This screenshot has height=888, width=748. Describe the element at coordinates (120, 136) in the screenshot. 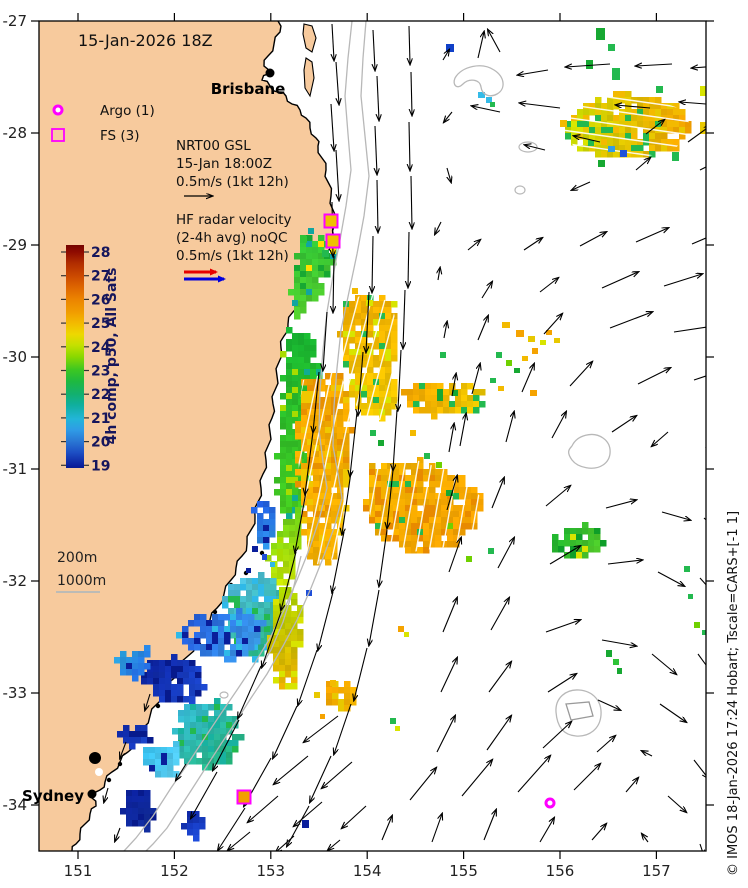

I see `fs-legend-label: FS (3)` at that location.